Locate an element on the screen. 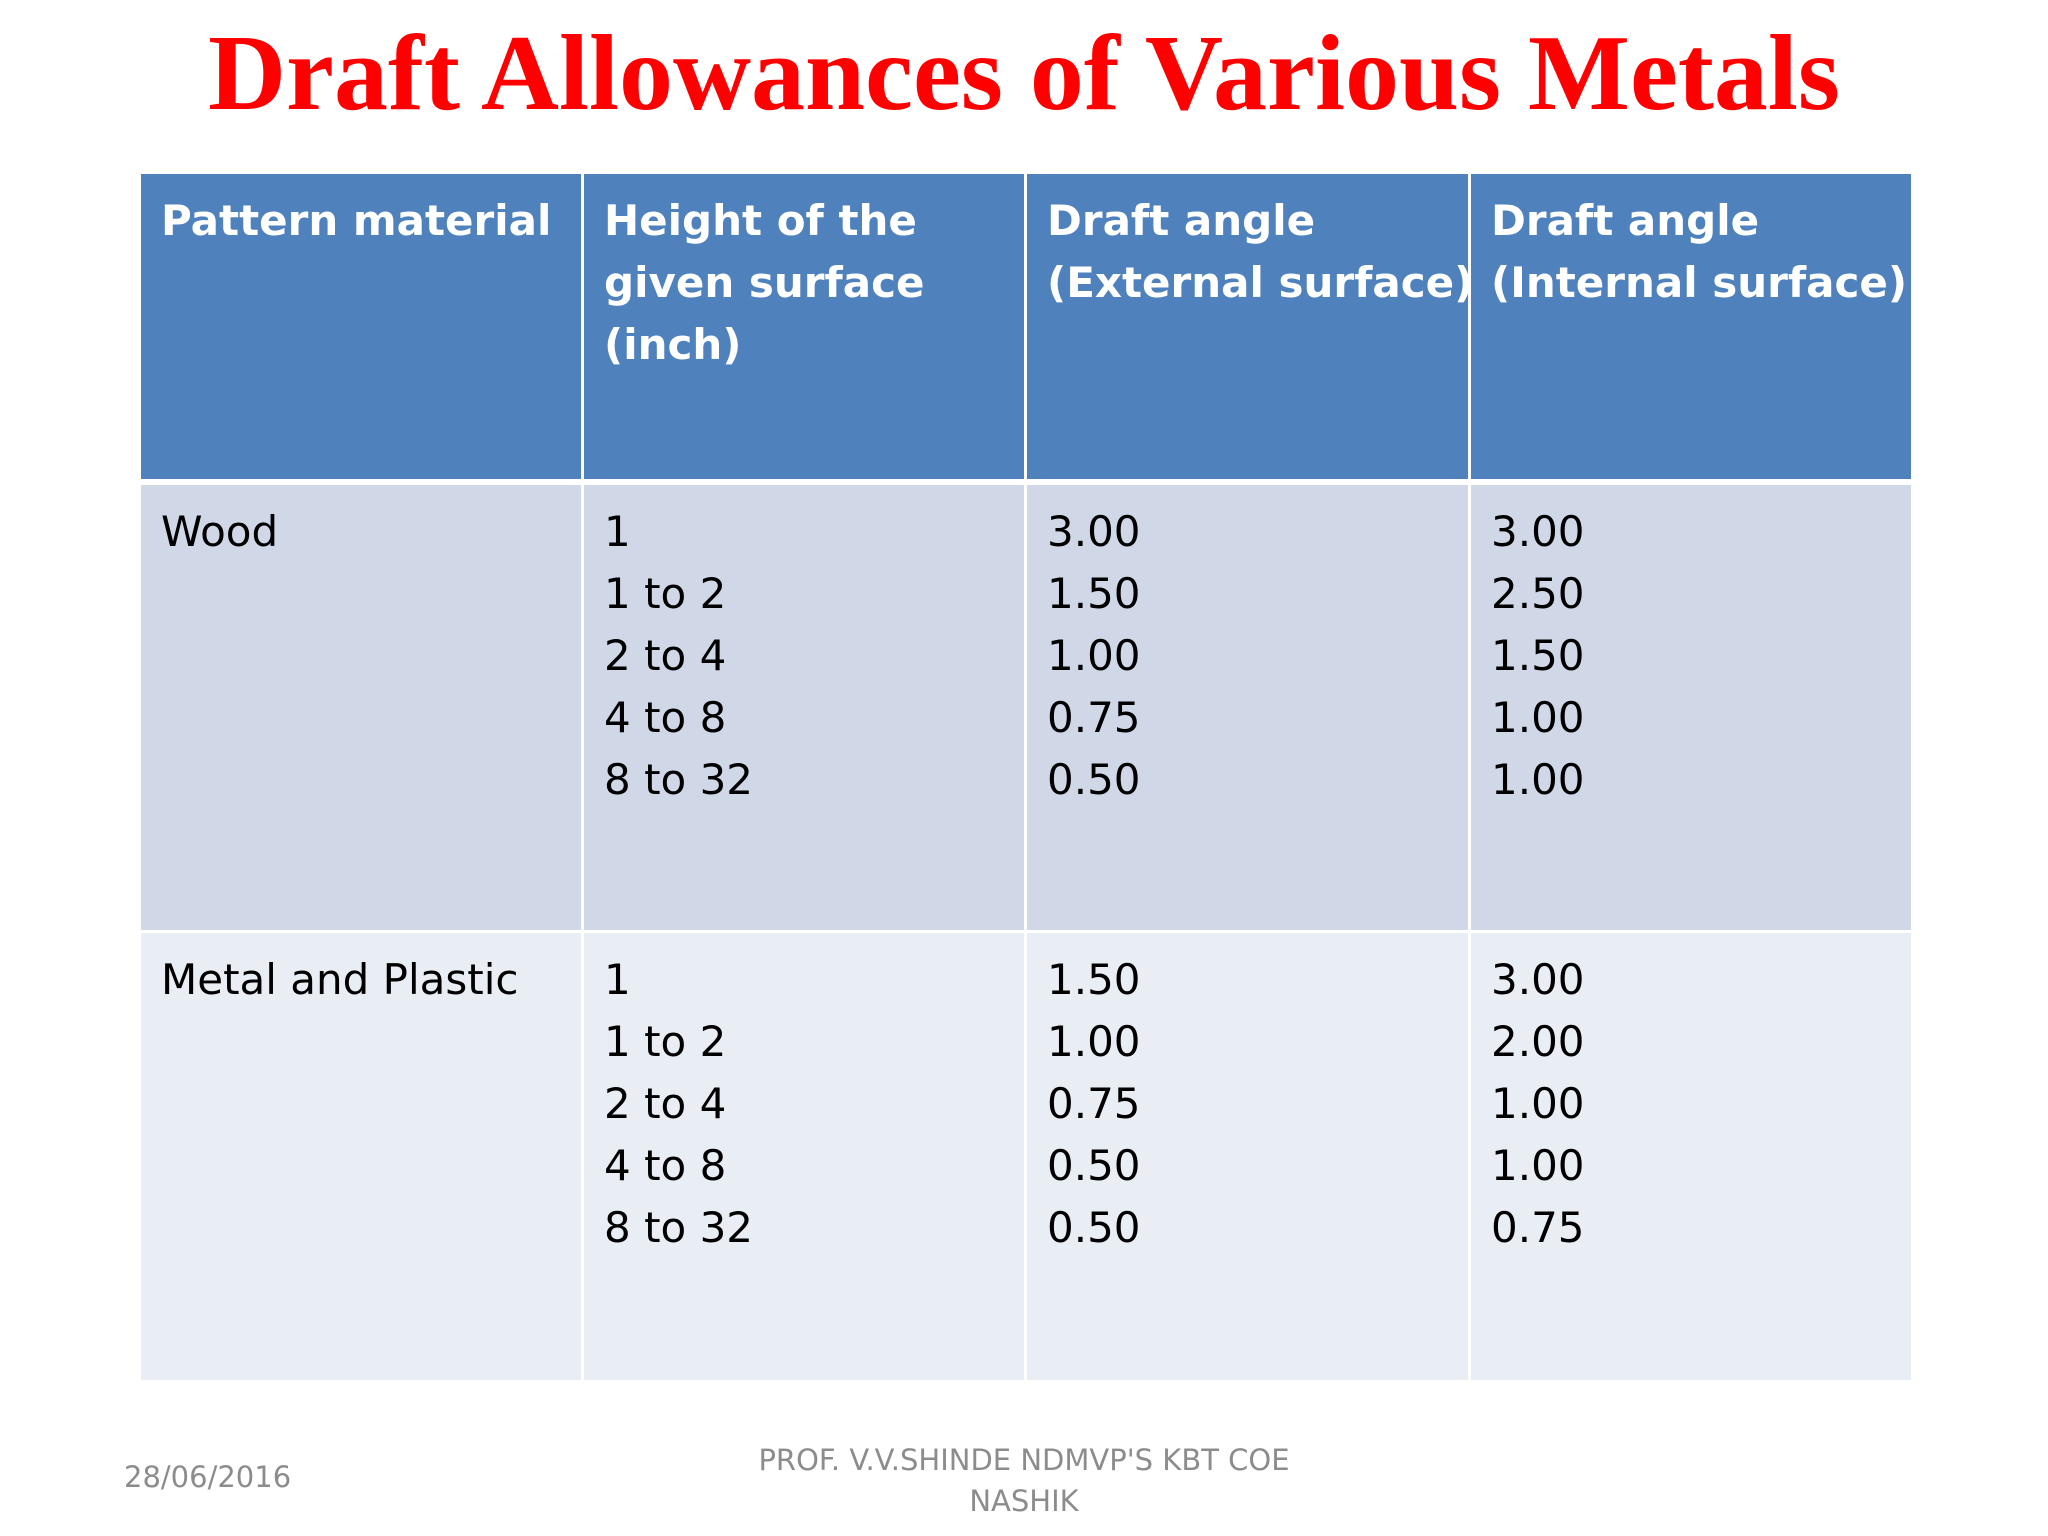 This screenshot has height=1536, width=2048. internal-value: 0.75 is located at coordinates (1538, 1227).